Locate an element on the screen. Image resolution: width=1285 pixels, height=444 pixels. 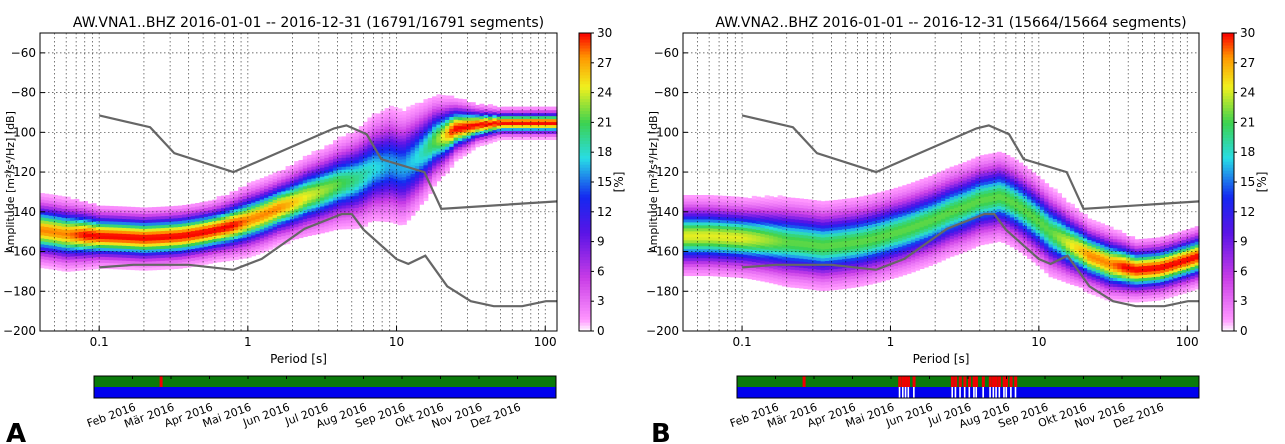
x-tick-label: 10 is located at coordinates (396, 342).